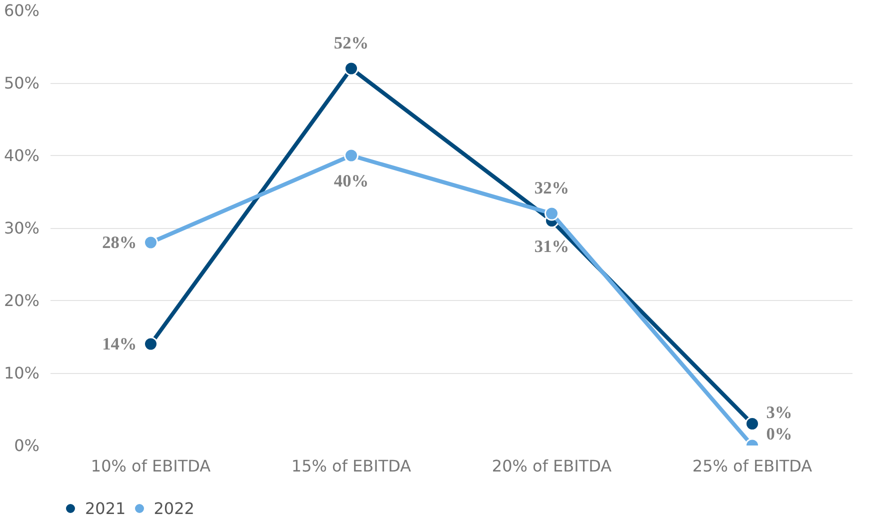  I want to click on y-tick-label: 40%, so click(22, 155).